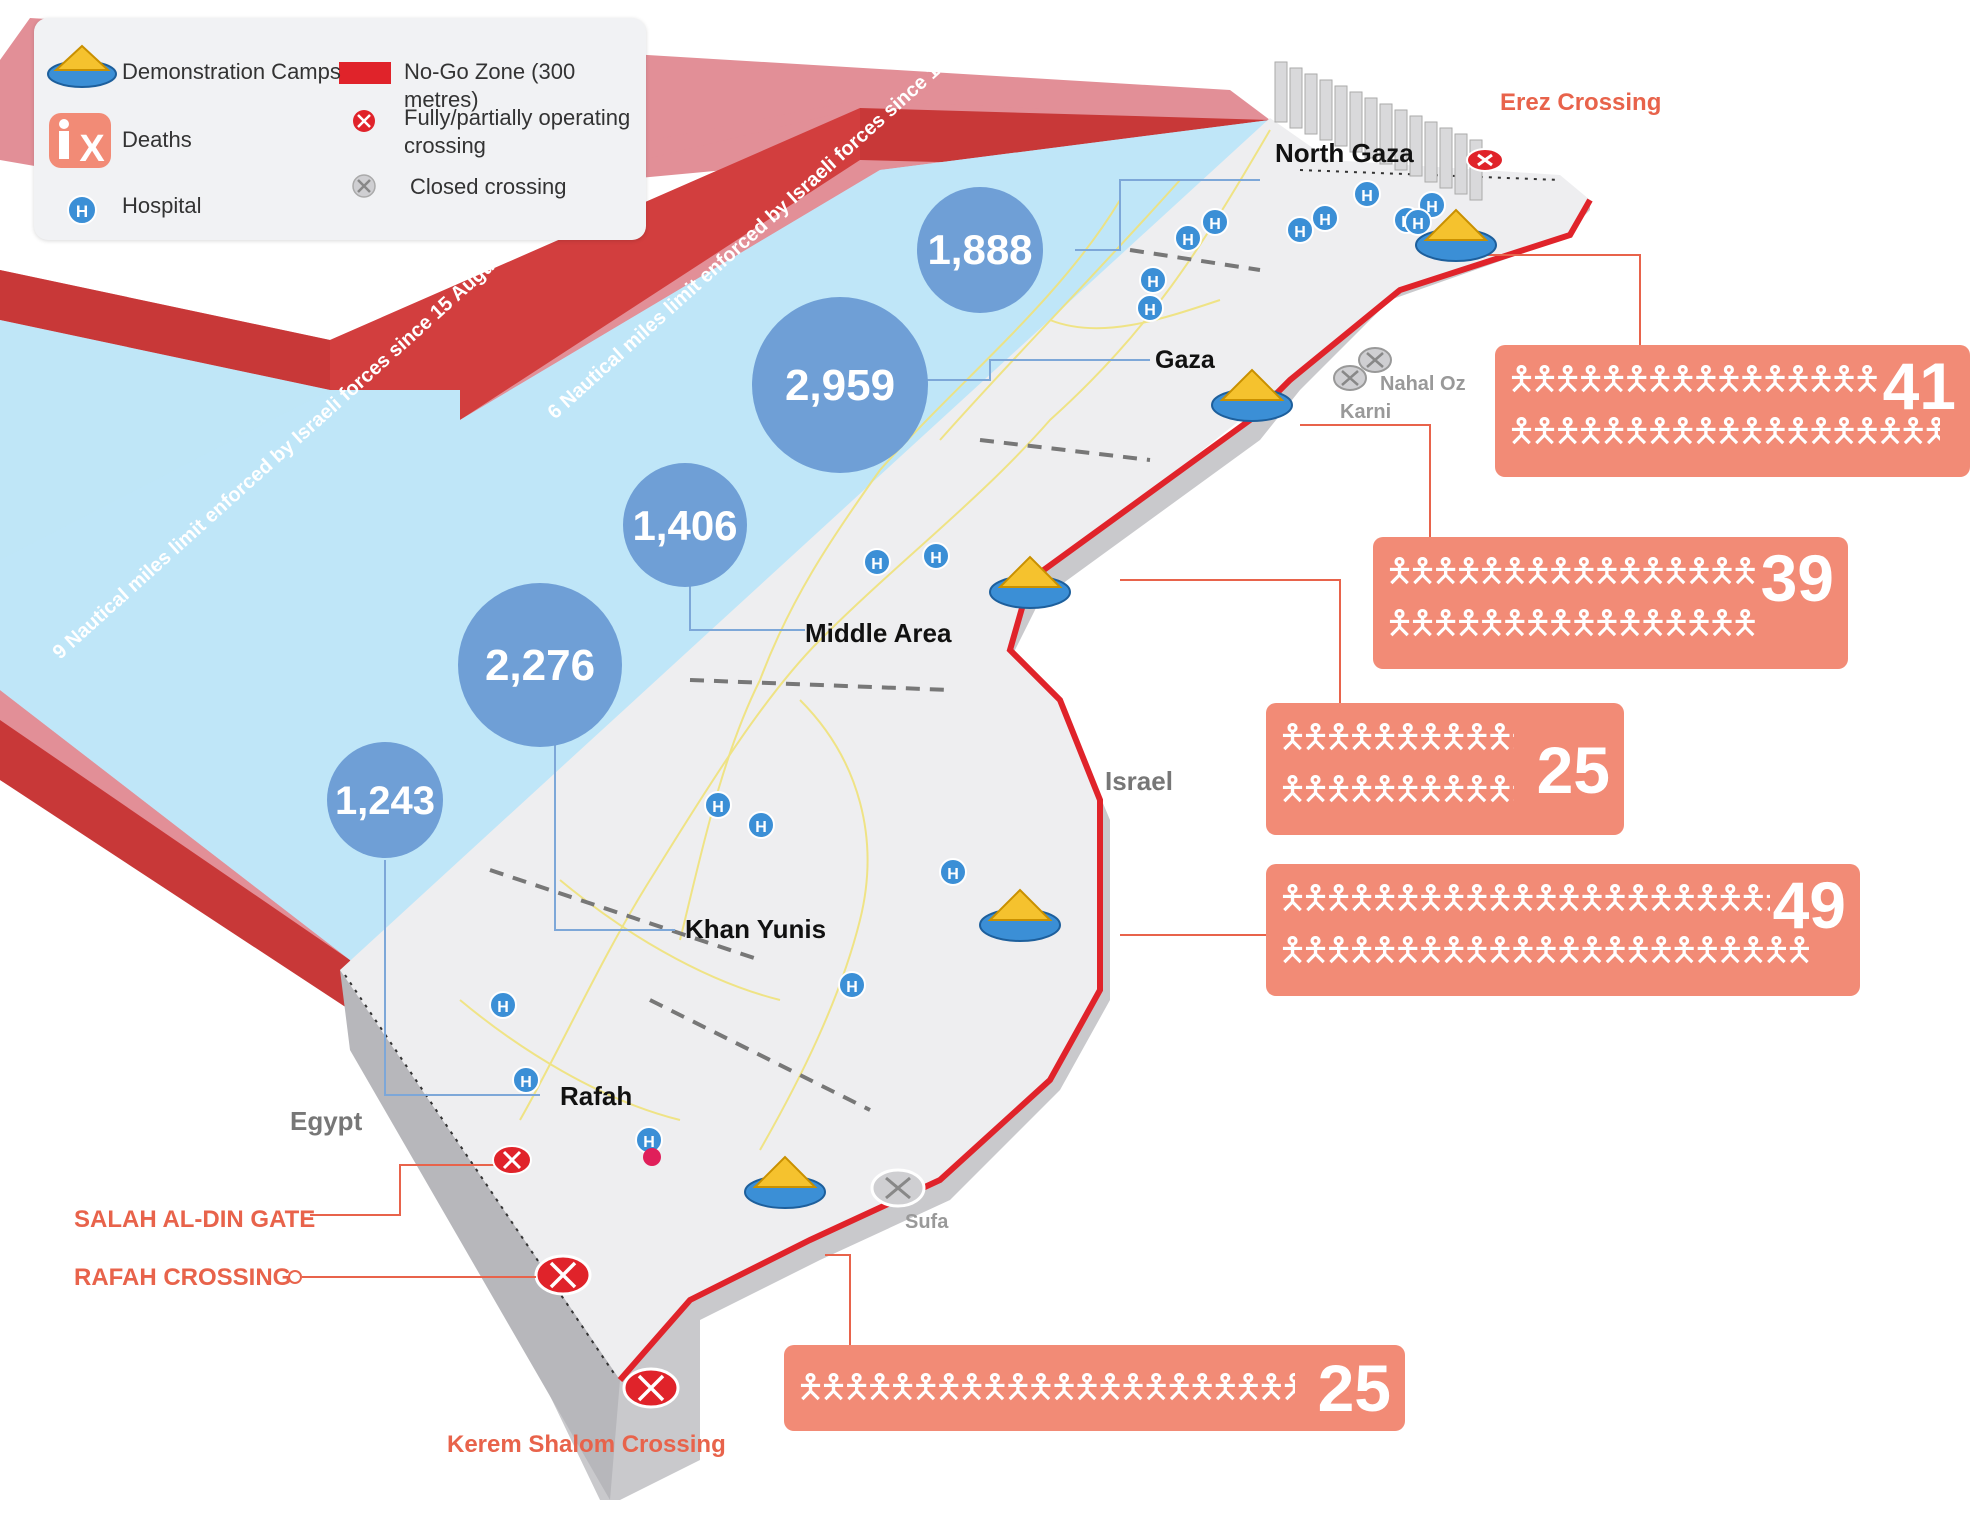  What do you see at coordinates (488, 186) in the screenshot?
I see `legend-closed-label: Closed crossing` at bounding box center [488, 186].